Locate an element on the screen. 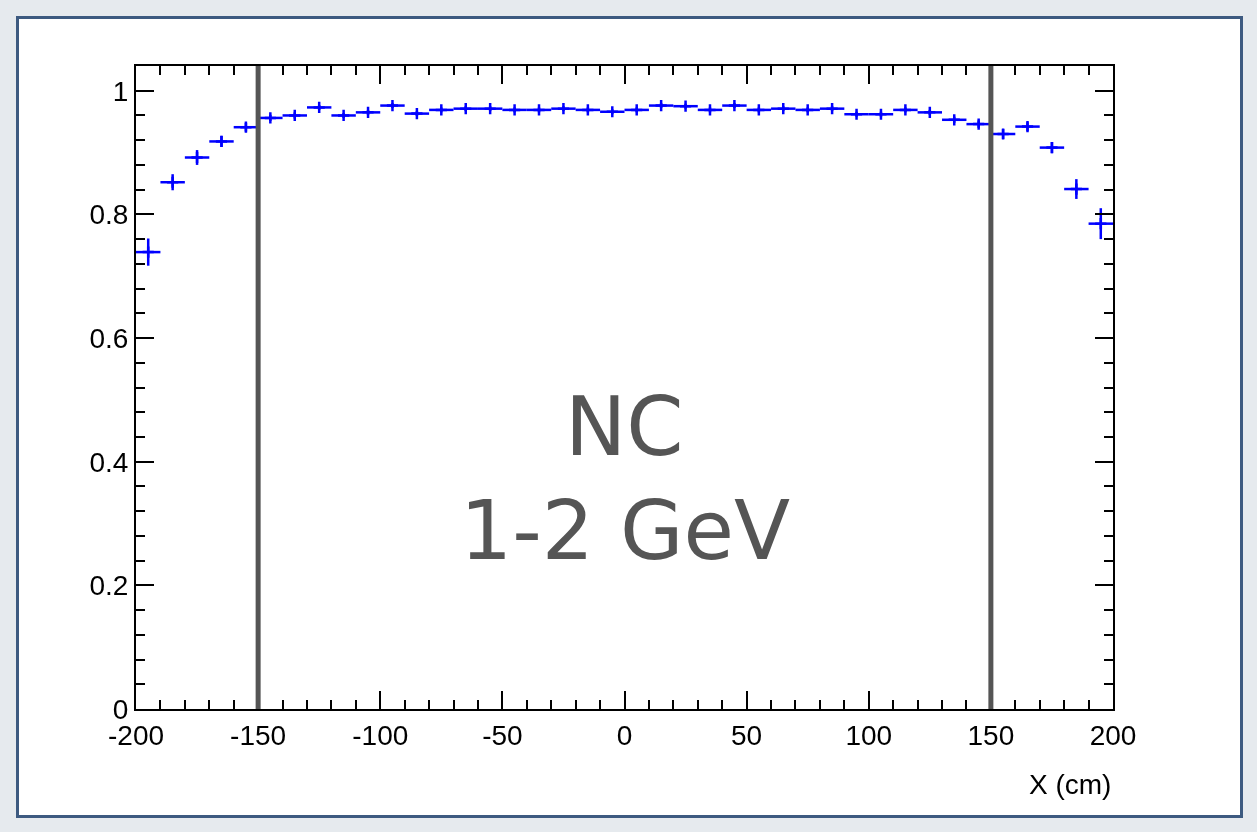  x-tick-label: -100 is located at coordinates (380, 735).